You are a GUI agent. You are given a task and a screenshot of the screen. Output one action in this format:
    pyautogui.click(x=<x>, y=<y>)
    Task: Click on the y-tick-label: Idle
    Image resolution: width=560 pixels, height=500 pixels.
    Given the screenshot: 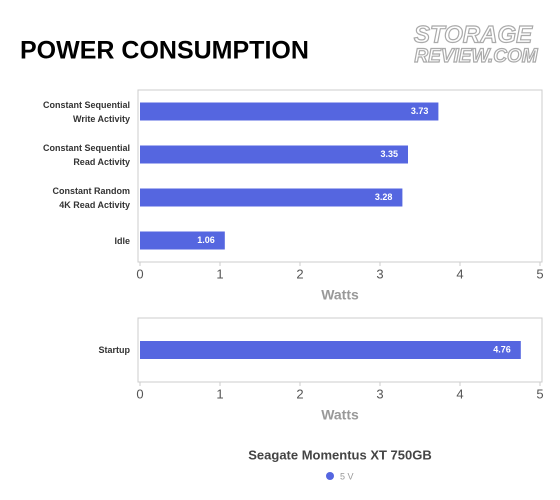 What is the action you would take?
    pyautogui.click(x=122, y=240)
    